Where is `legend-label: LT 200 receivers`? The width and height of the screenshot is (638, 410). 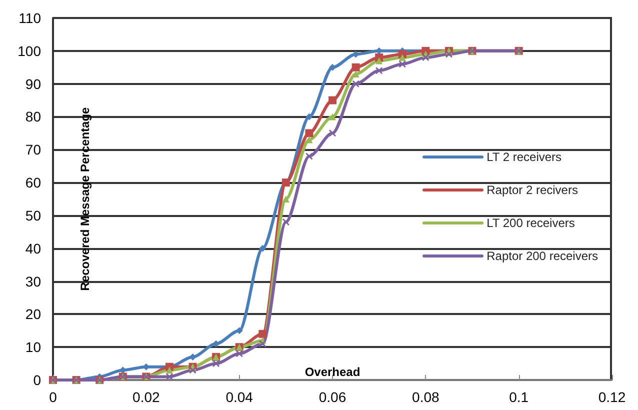 legend-label: LT 200 receivers is located at coordinates (530, 223).